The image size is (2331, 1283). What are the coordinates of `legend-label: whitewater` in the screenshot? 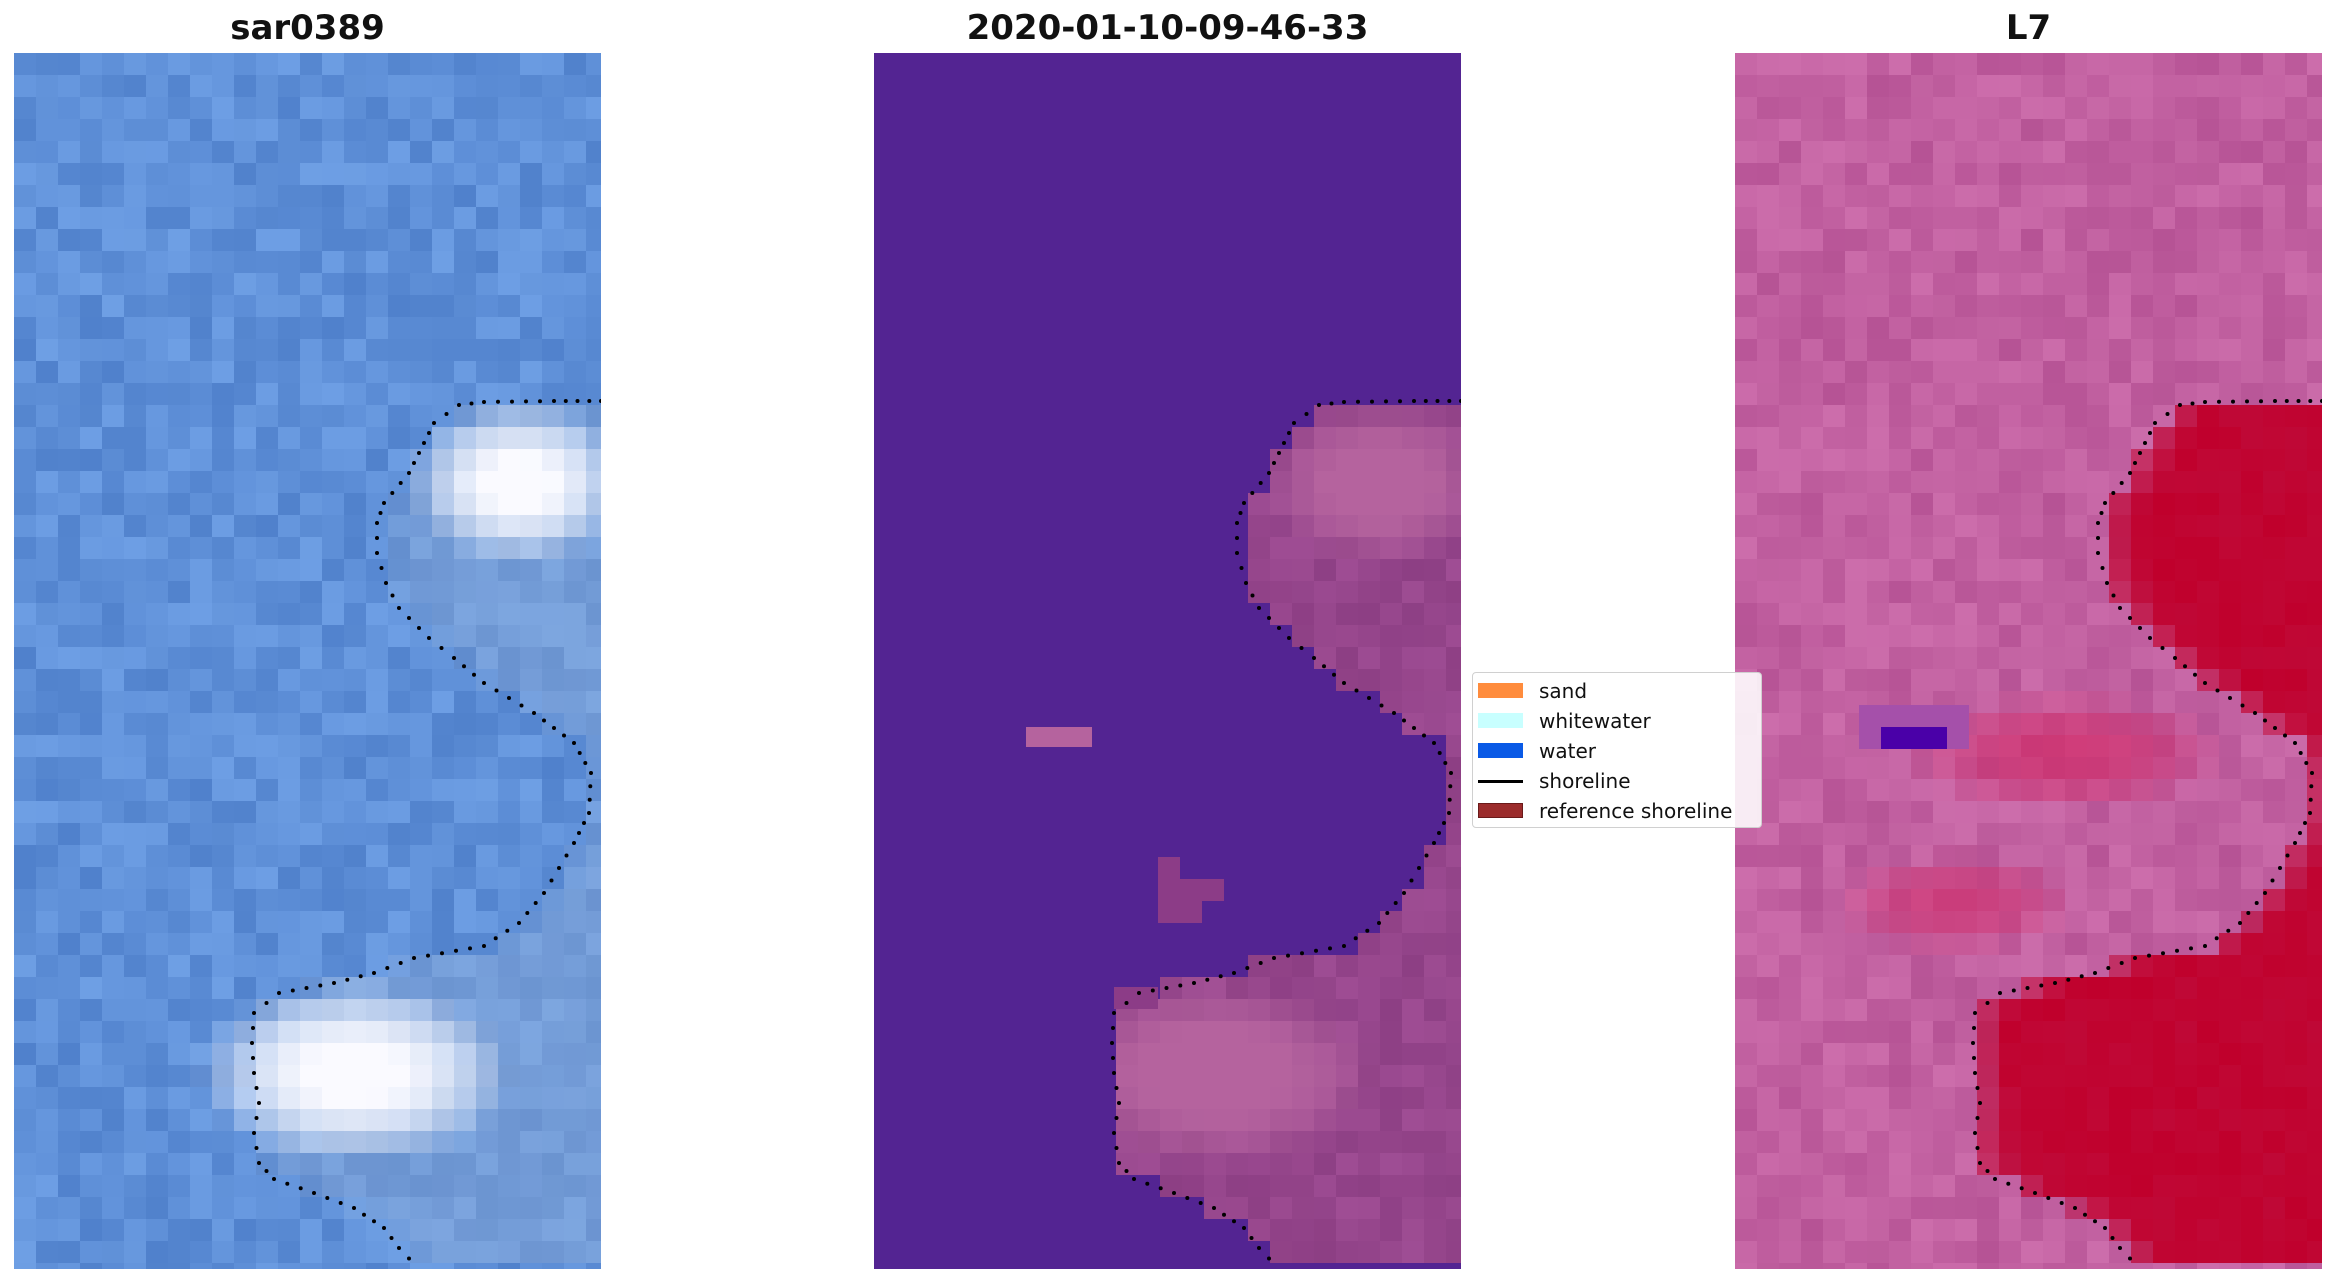 It's located at (1595, 721).